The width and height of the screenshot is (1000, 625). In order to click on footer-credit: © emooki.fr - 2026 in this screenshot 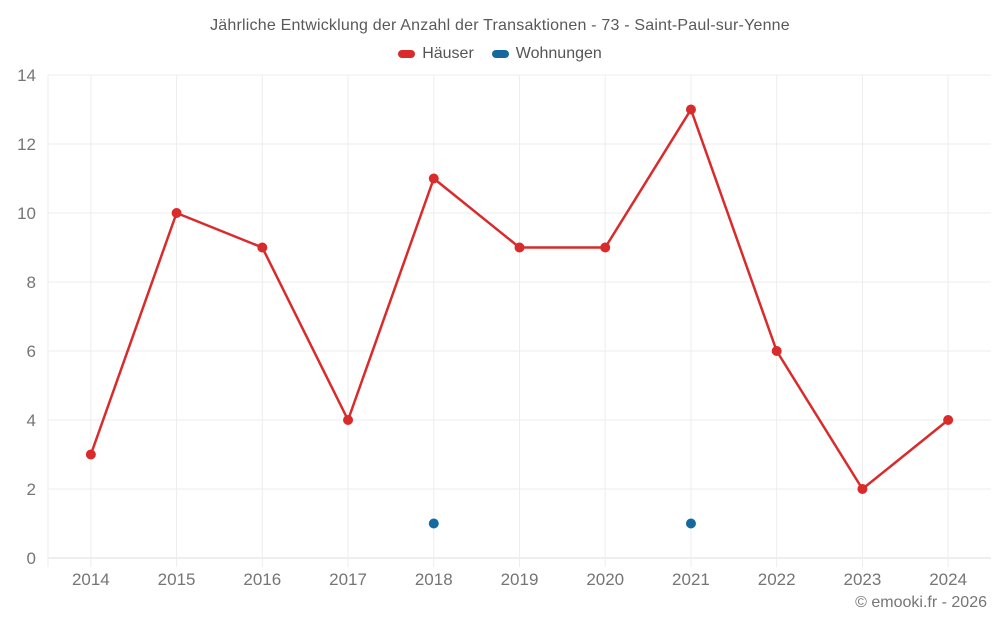, I will do `click(921, 602)`.